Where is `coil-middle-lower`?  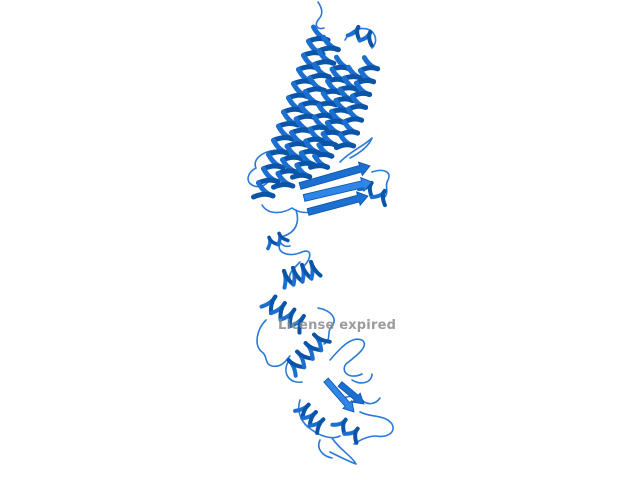 coil-middle-lower is located at coordinates (294, 372).